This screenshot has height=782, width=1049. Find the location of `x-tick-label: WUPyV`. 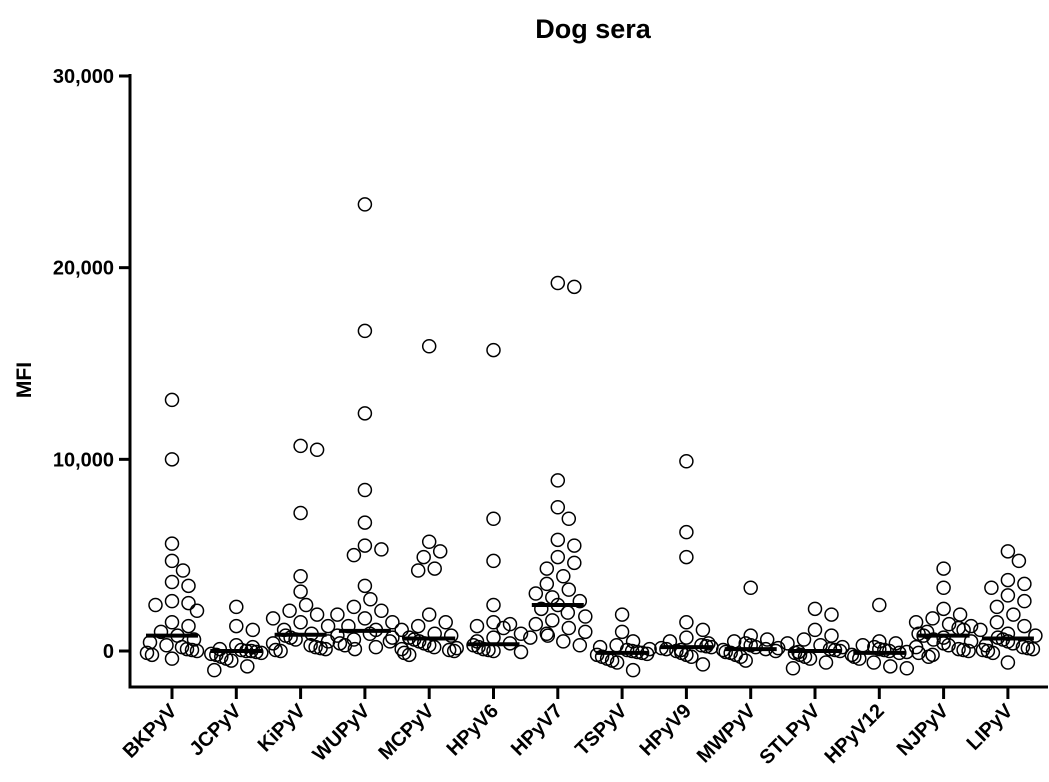

x-tick-label: WUPyV is located at coordinates (342, 733).